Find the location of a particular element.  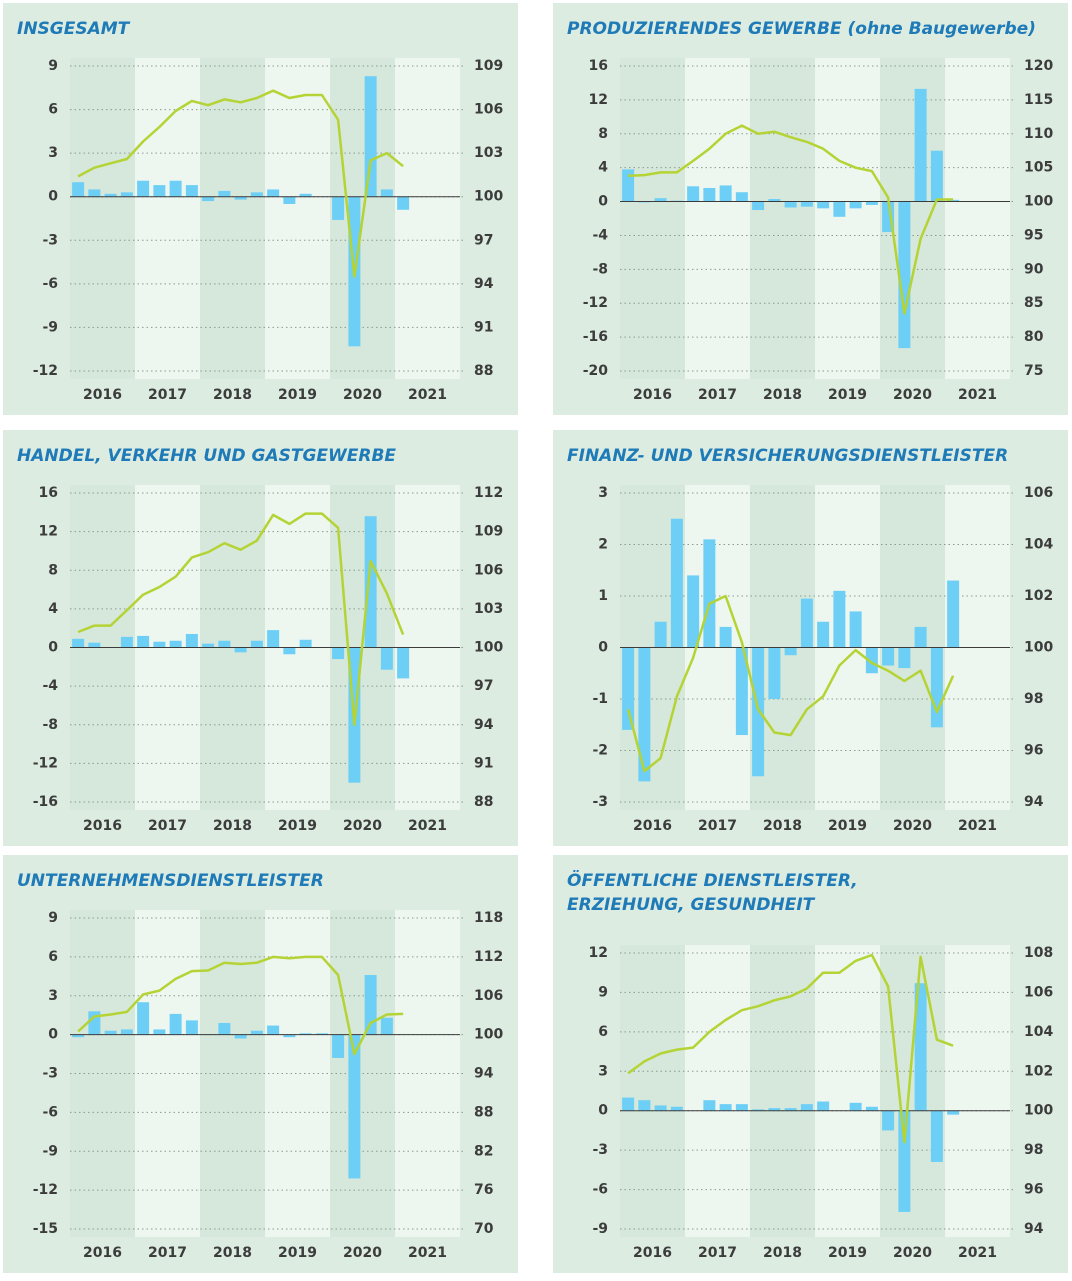

y2-tick-label: 90 is located at coordinates (1034, 269).